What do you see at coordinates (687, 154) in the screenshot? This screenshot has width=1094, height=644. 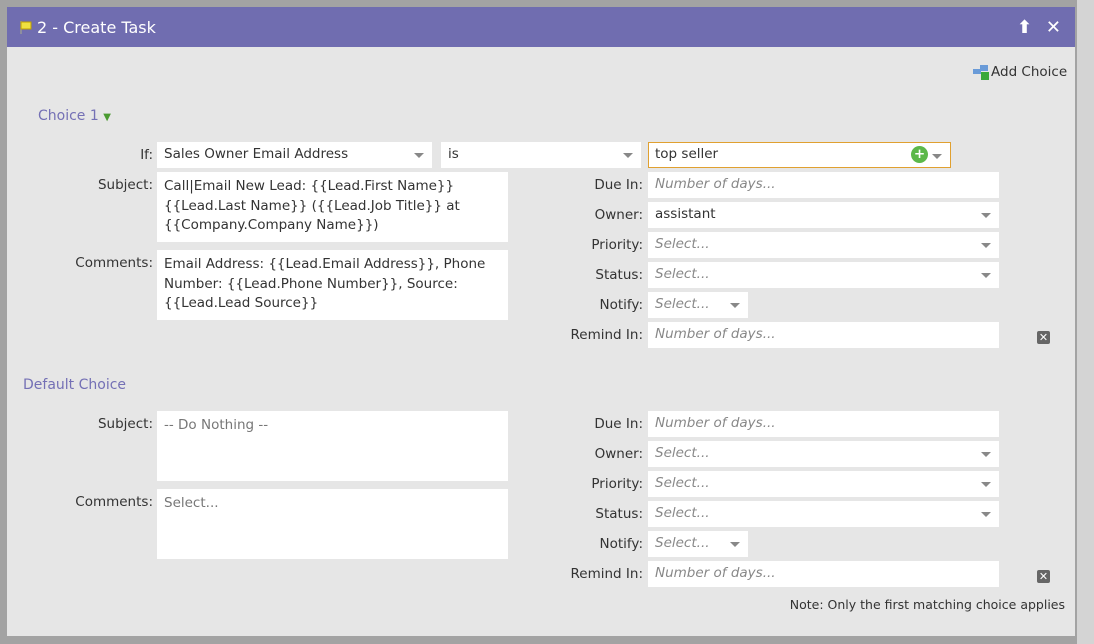 I see `value-text: top seller` at bounding box center [687, 154].